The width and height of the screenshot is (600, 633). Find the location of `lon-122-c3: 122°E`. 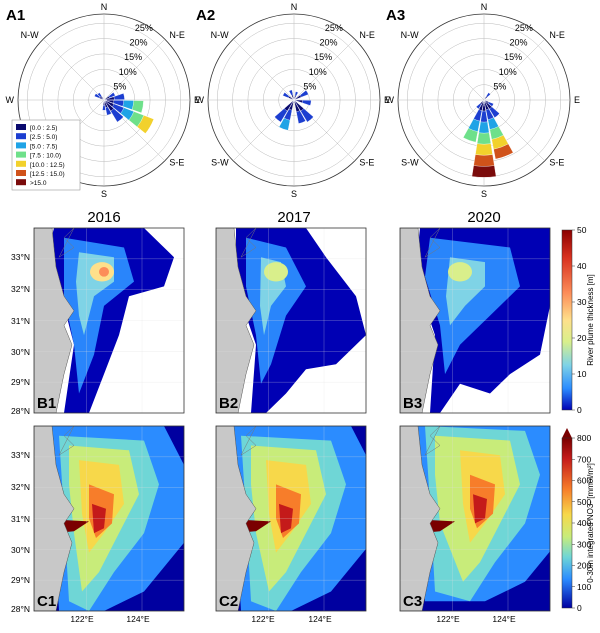

lon-122-c3: 122°E is located at coordinates (448, 619).